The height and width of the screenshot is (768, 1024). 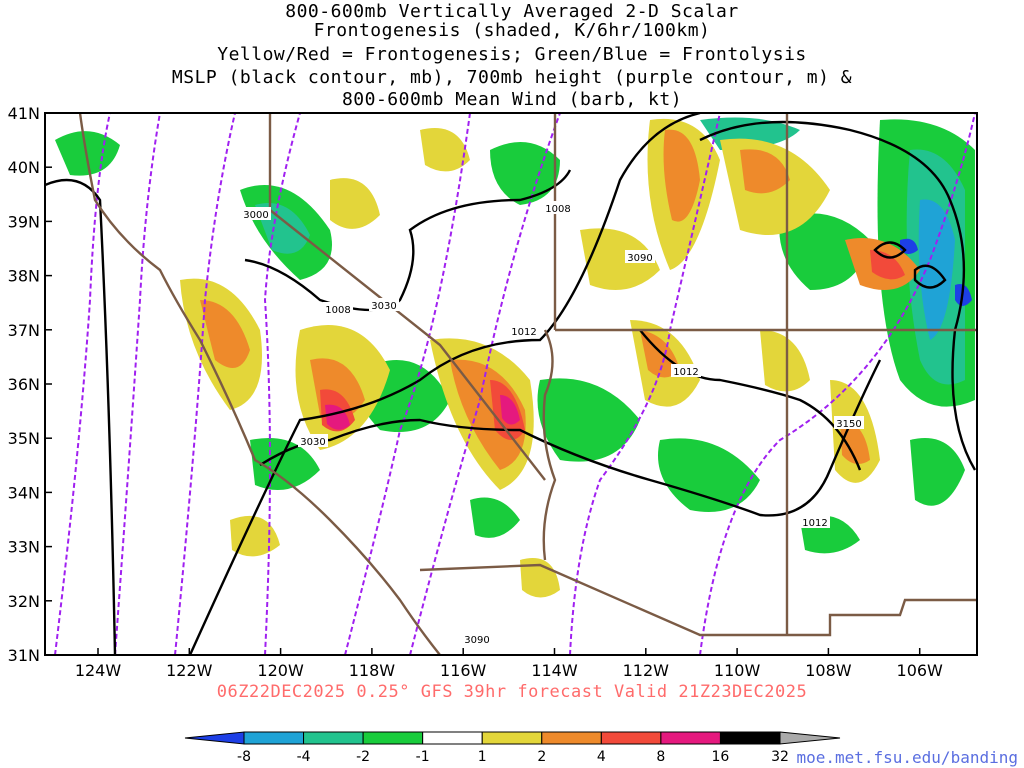 I want to click on lon-label: 124W, so click(x=98, y=670).